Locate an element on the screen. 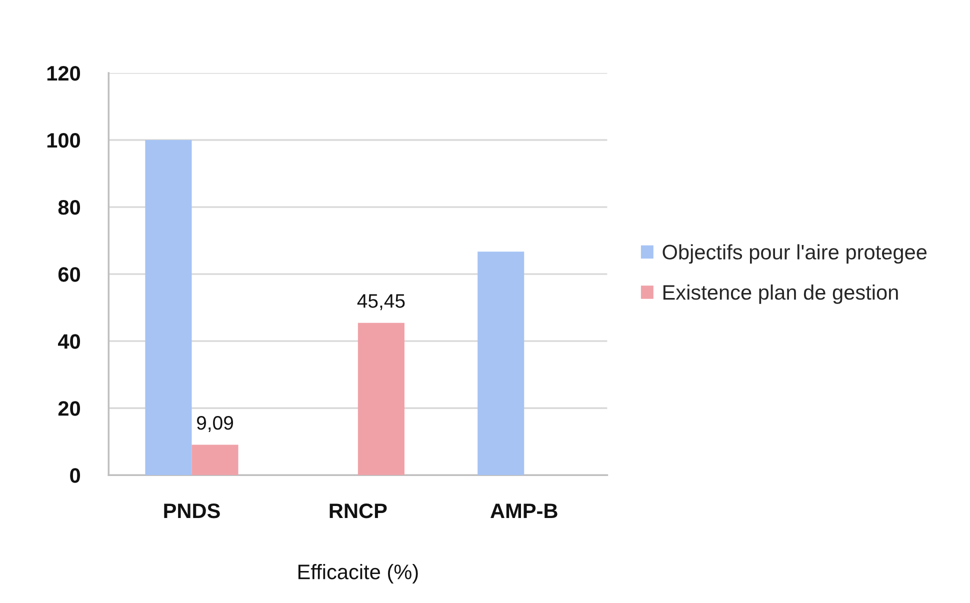 The image size is (970, 603). legend-label: Existence plan de gestion is located at coordinates (780, 294).